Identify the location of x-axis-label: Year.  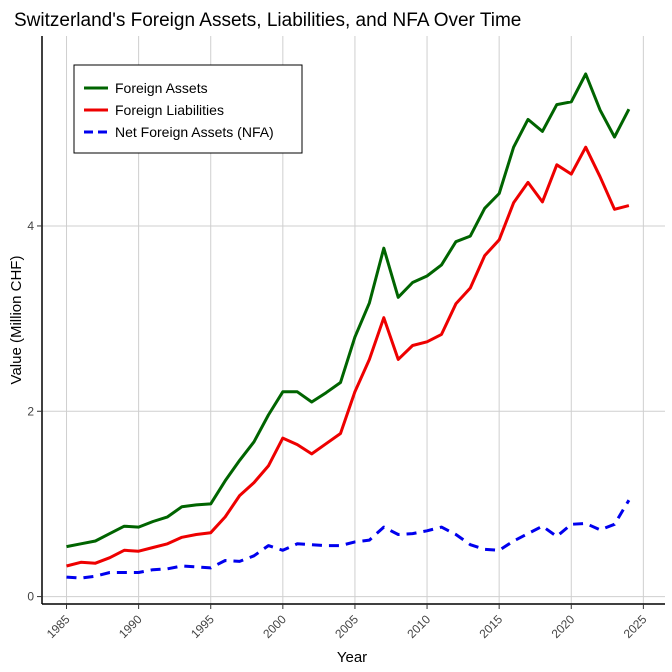
(352, 657).